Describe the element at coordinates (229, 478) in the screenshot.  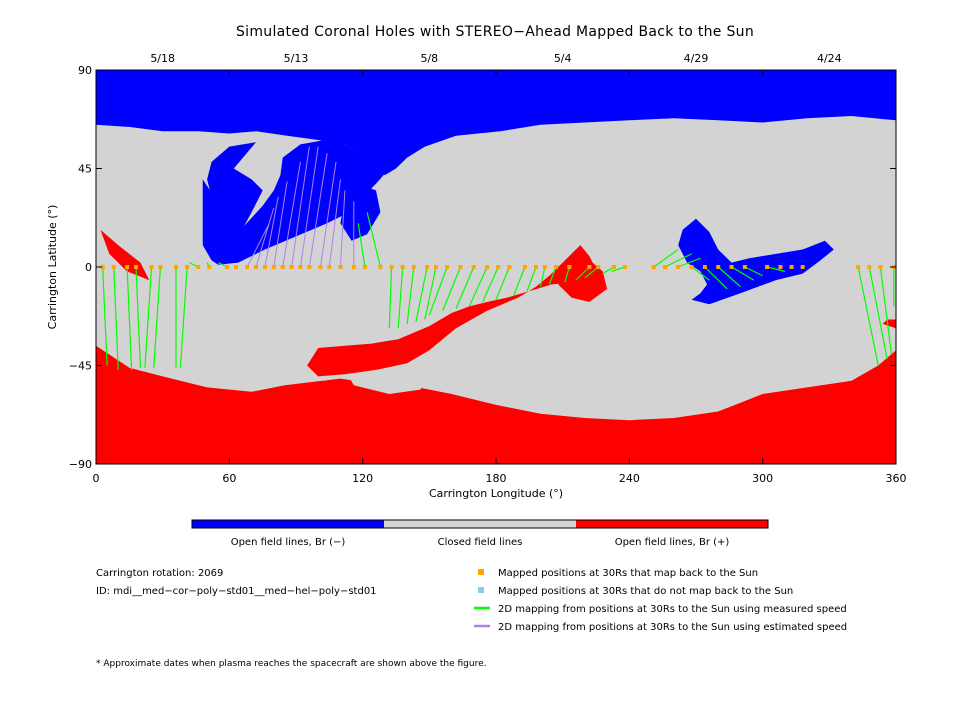
I see `x-tick-label: 60` at that location.